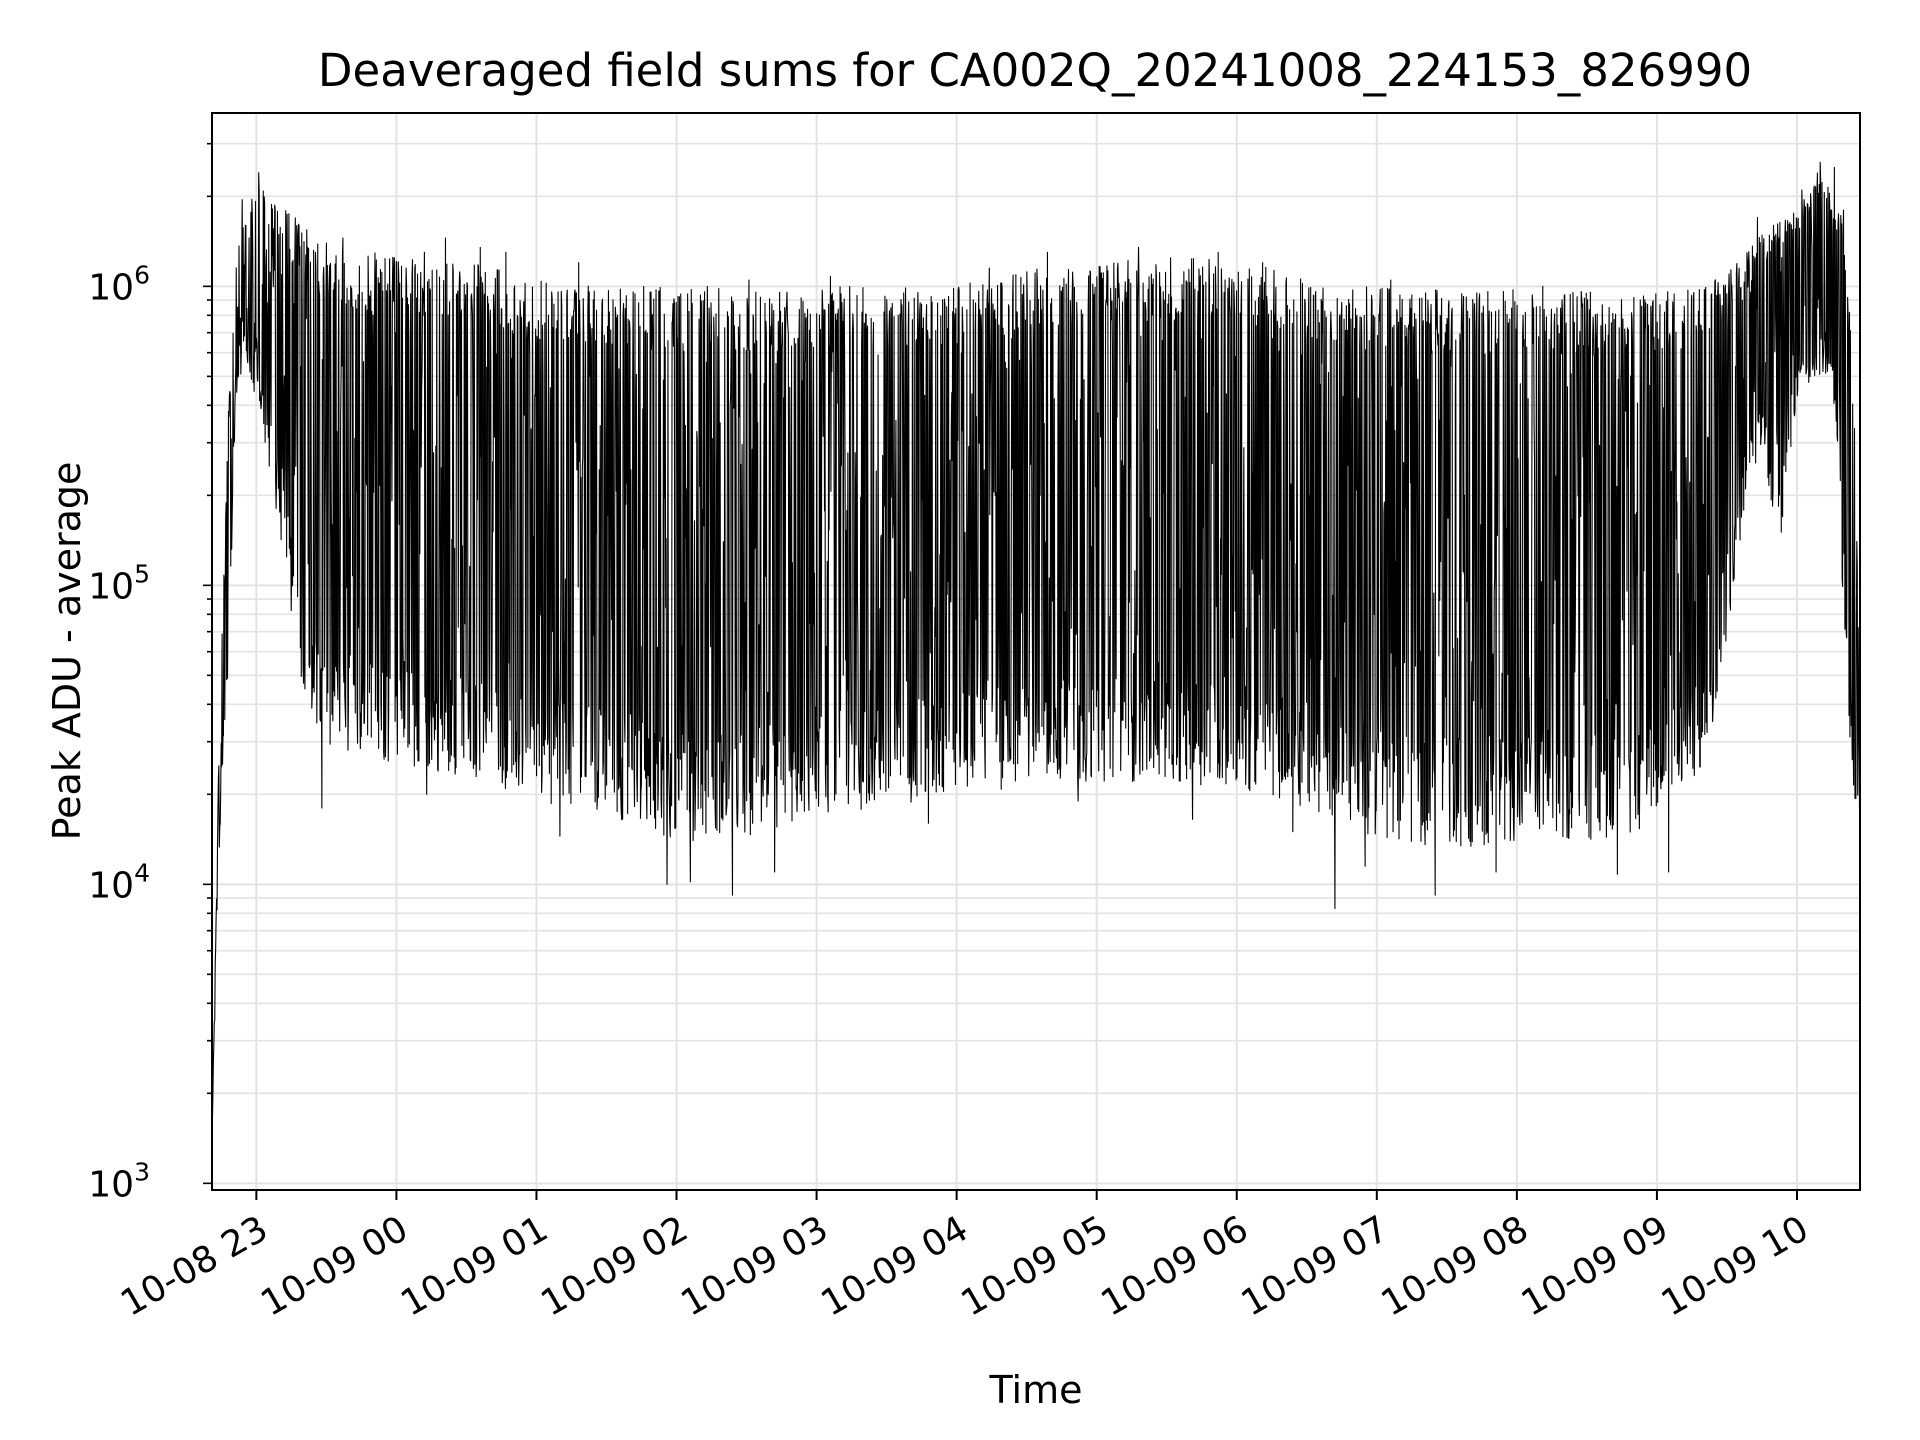 The height and width of the screenshot is (1440, 1920). What do you see at coordinates (142, 872) in the screenshot?
I see `y-tick-exponent: 4` at bounding box center [142, 872].